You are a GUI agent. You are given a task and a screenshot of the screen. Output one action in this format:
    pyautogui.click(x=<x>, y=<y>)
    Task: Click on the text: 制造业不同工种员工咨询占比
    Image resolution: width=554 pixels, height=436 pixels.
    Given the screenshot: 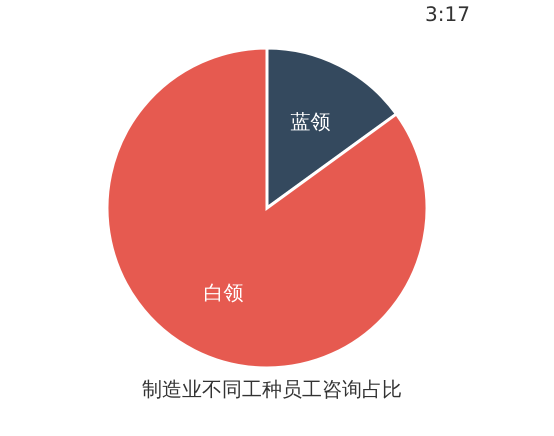 What is the action you would take?
    pyautogui.click(x=272, y=389)
    